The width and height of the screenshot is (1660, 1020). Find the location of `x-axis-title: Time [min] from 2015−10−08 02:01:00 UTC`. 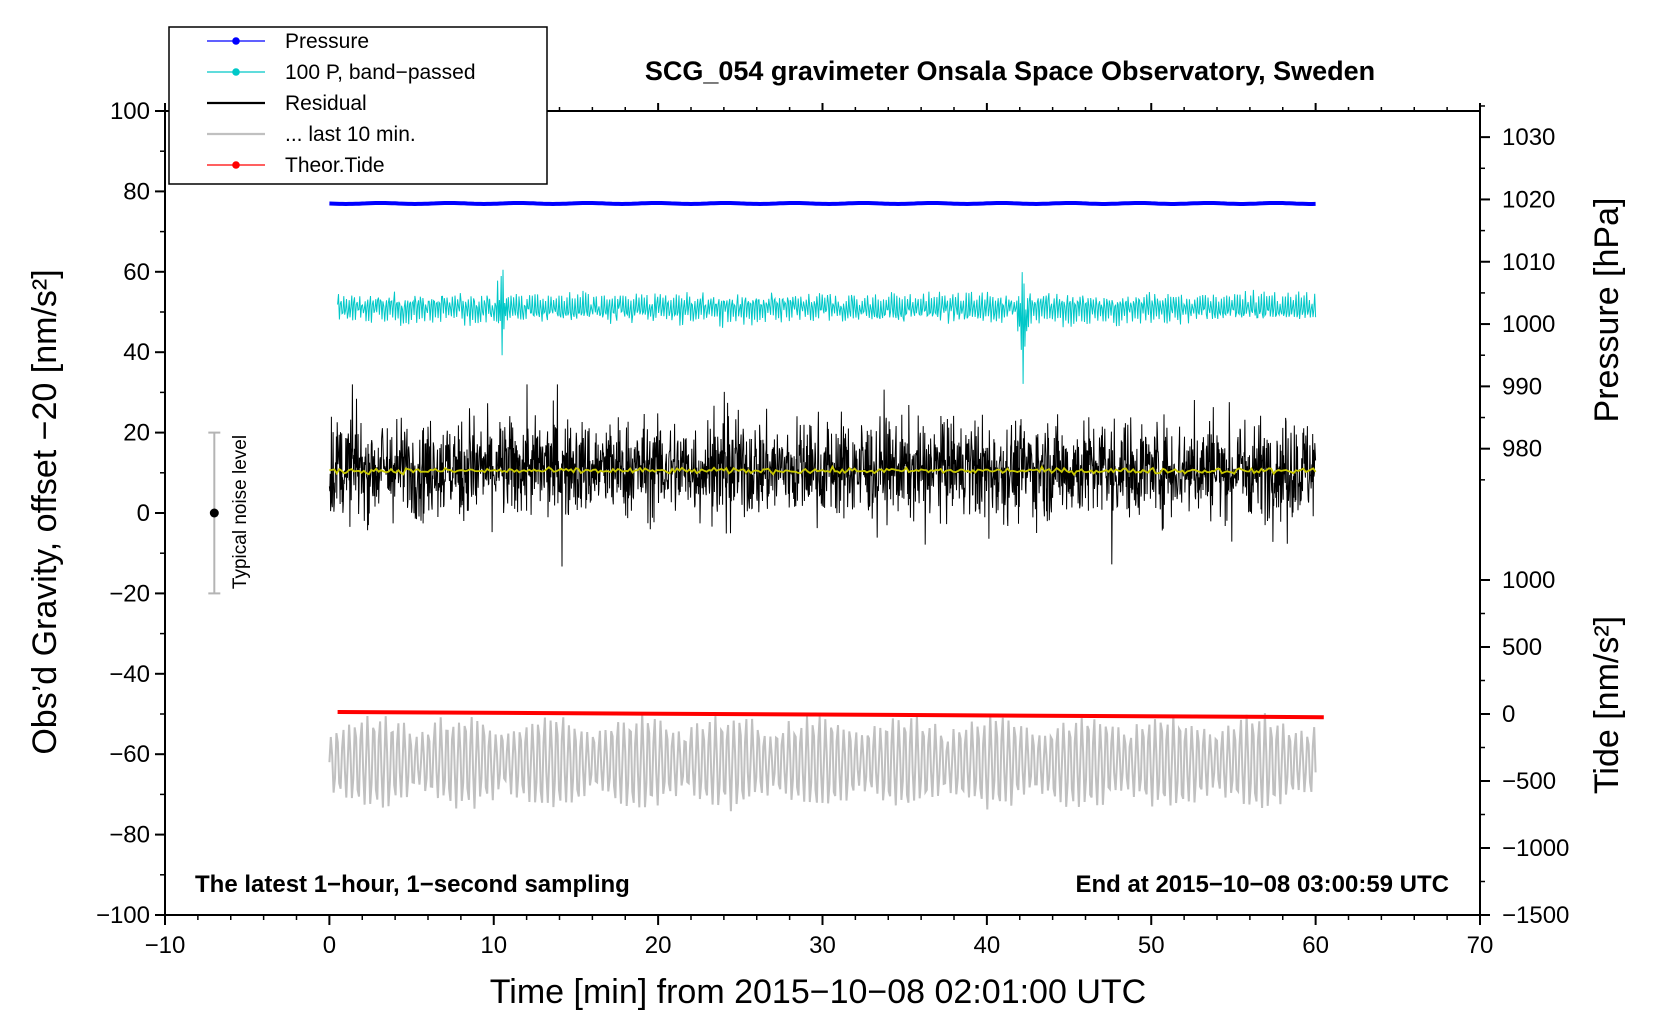

x-axis-title: Time [min] from 2015−10−08 02:01:00 UTC is located at coordinates (818, 992).